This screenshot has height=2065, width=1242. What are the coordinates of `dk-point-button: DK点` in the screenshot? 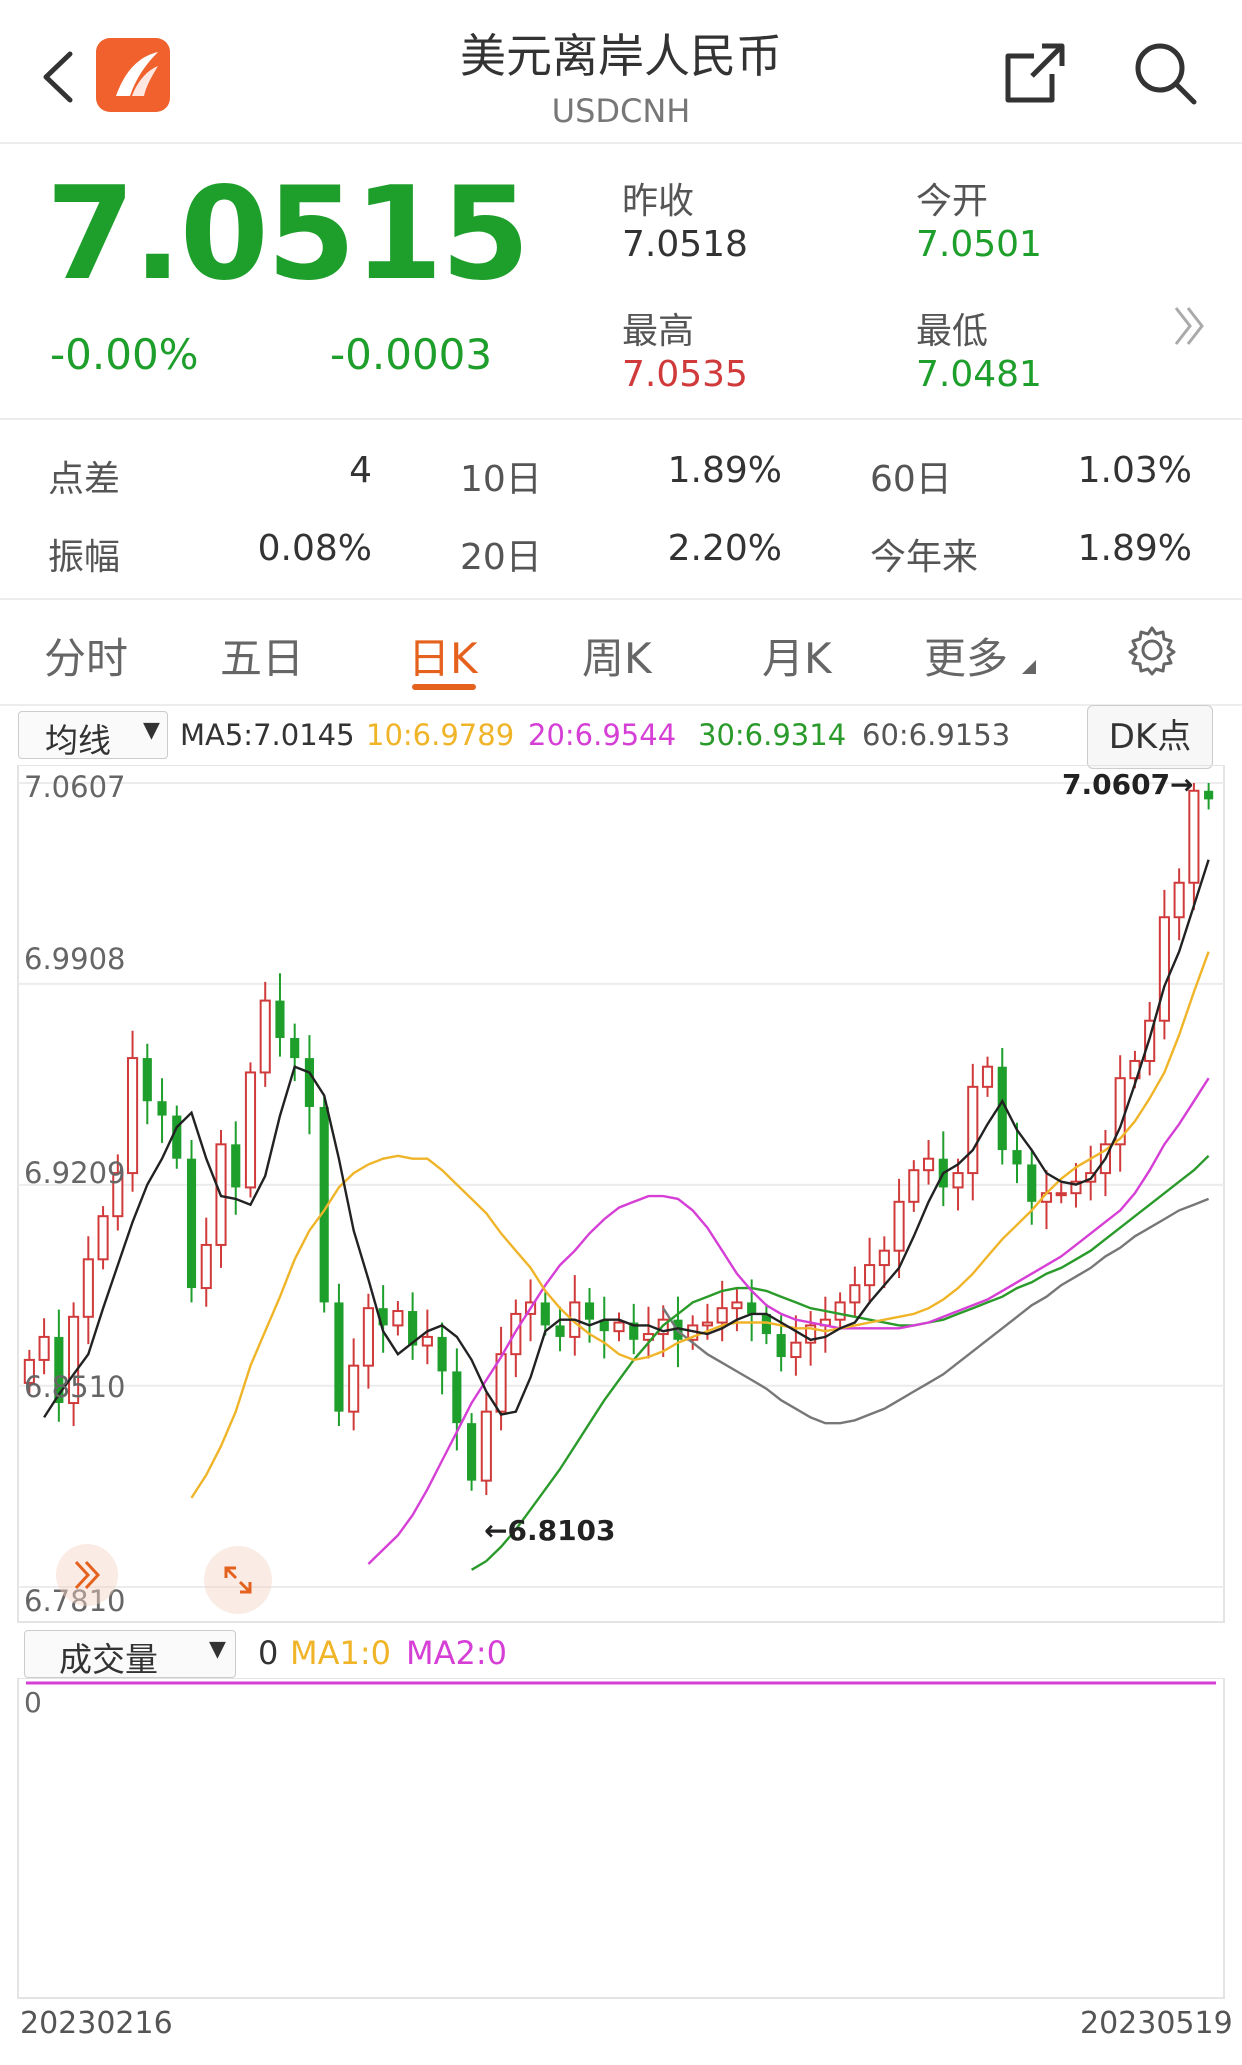 It's located at (1150, 737).